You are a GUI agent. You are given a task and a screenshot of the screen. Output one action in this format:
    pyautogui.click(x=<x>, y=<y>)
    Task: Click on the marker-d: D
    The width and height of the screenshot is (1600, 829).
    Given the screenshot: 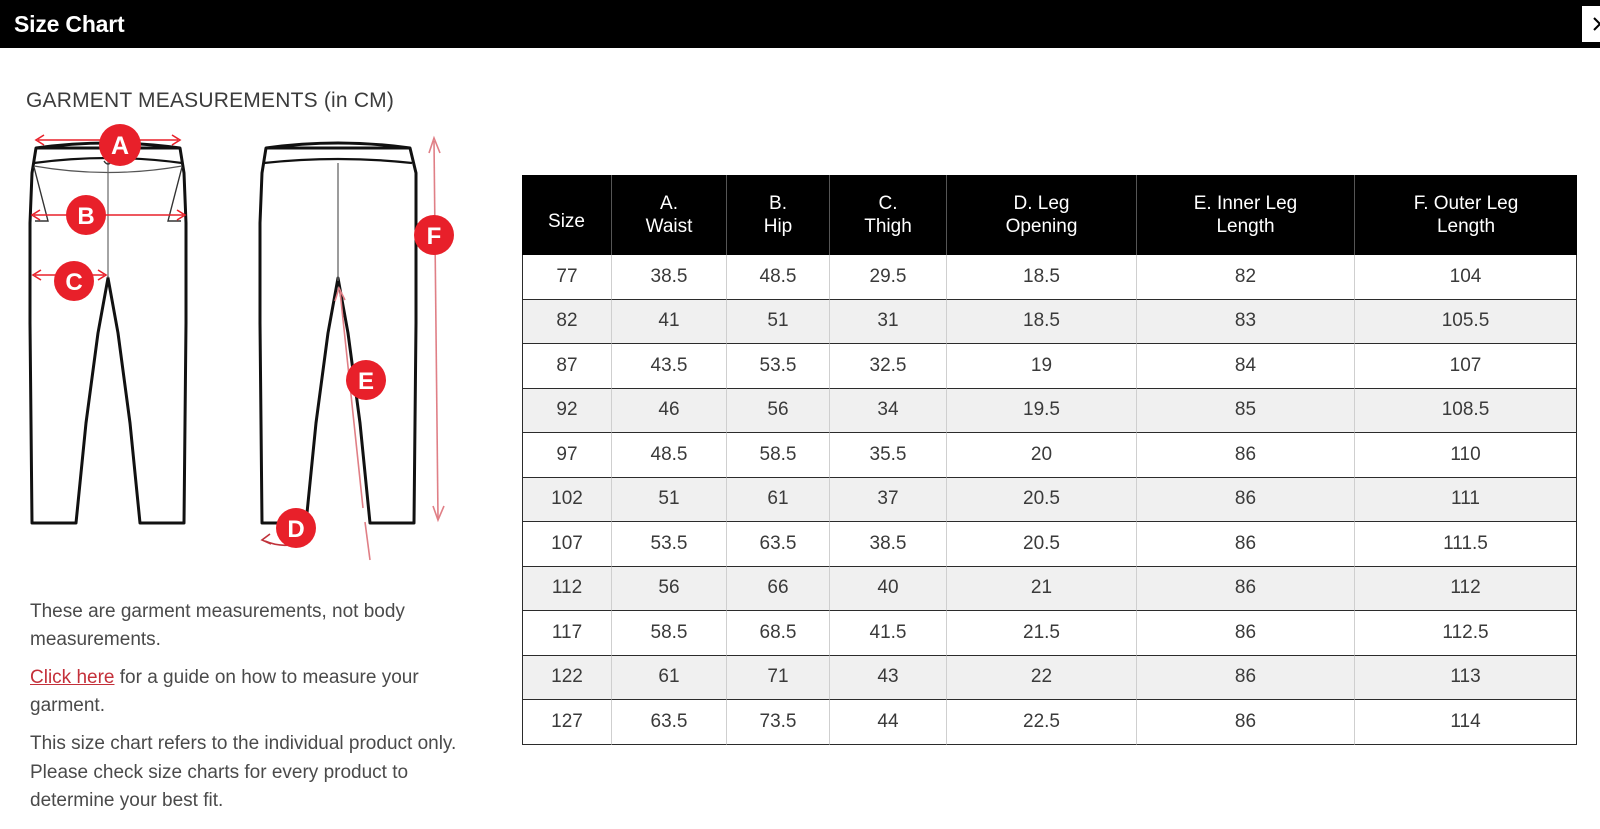 What is the action you would take?
    pyautogui.click(x=296, y=528)
    